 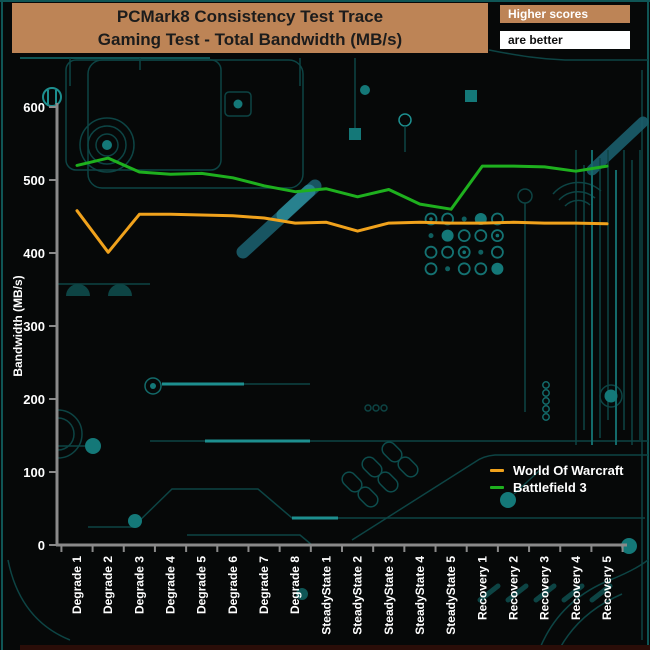 What do you see at coordinates (497, 470) in the screenshot?
I see `legend-marker-orange` at bounding box center [497, 470].